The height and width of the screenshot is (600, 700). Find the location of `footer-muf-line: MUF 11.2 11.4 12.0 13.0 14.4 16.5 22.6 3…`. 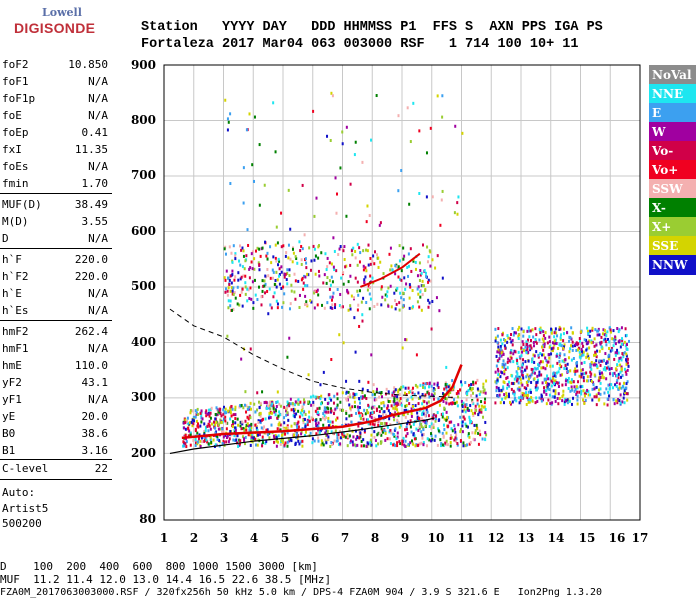

footer-muf-line: MUF 11.2 11.4 12.0 13.0 14.4 16.5 22.6 3… is located at coordinates (166, 579).